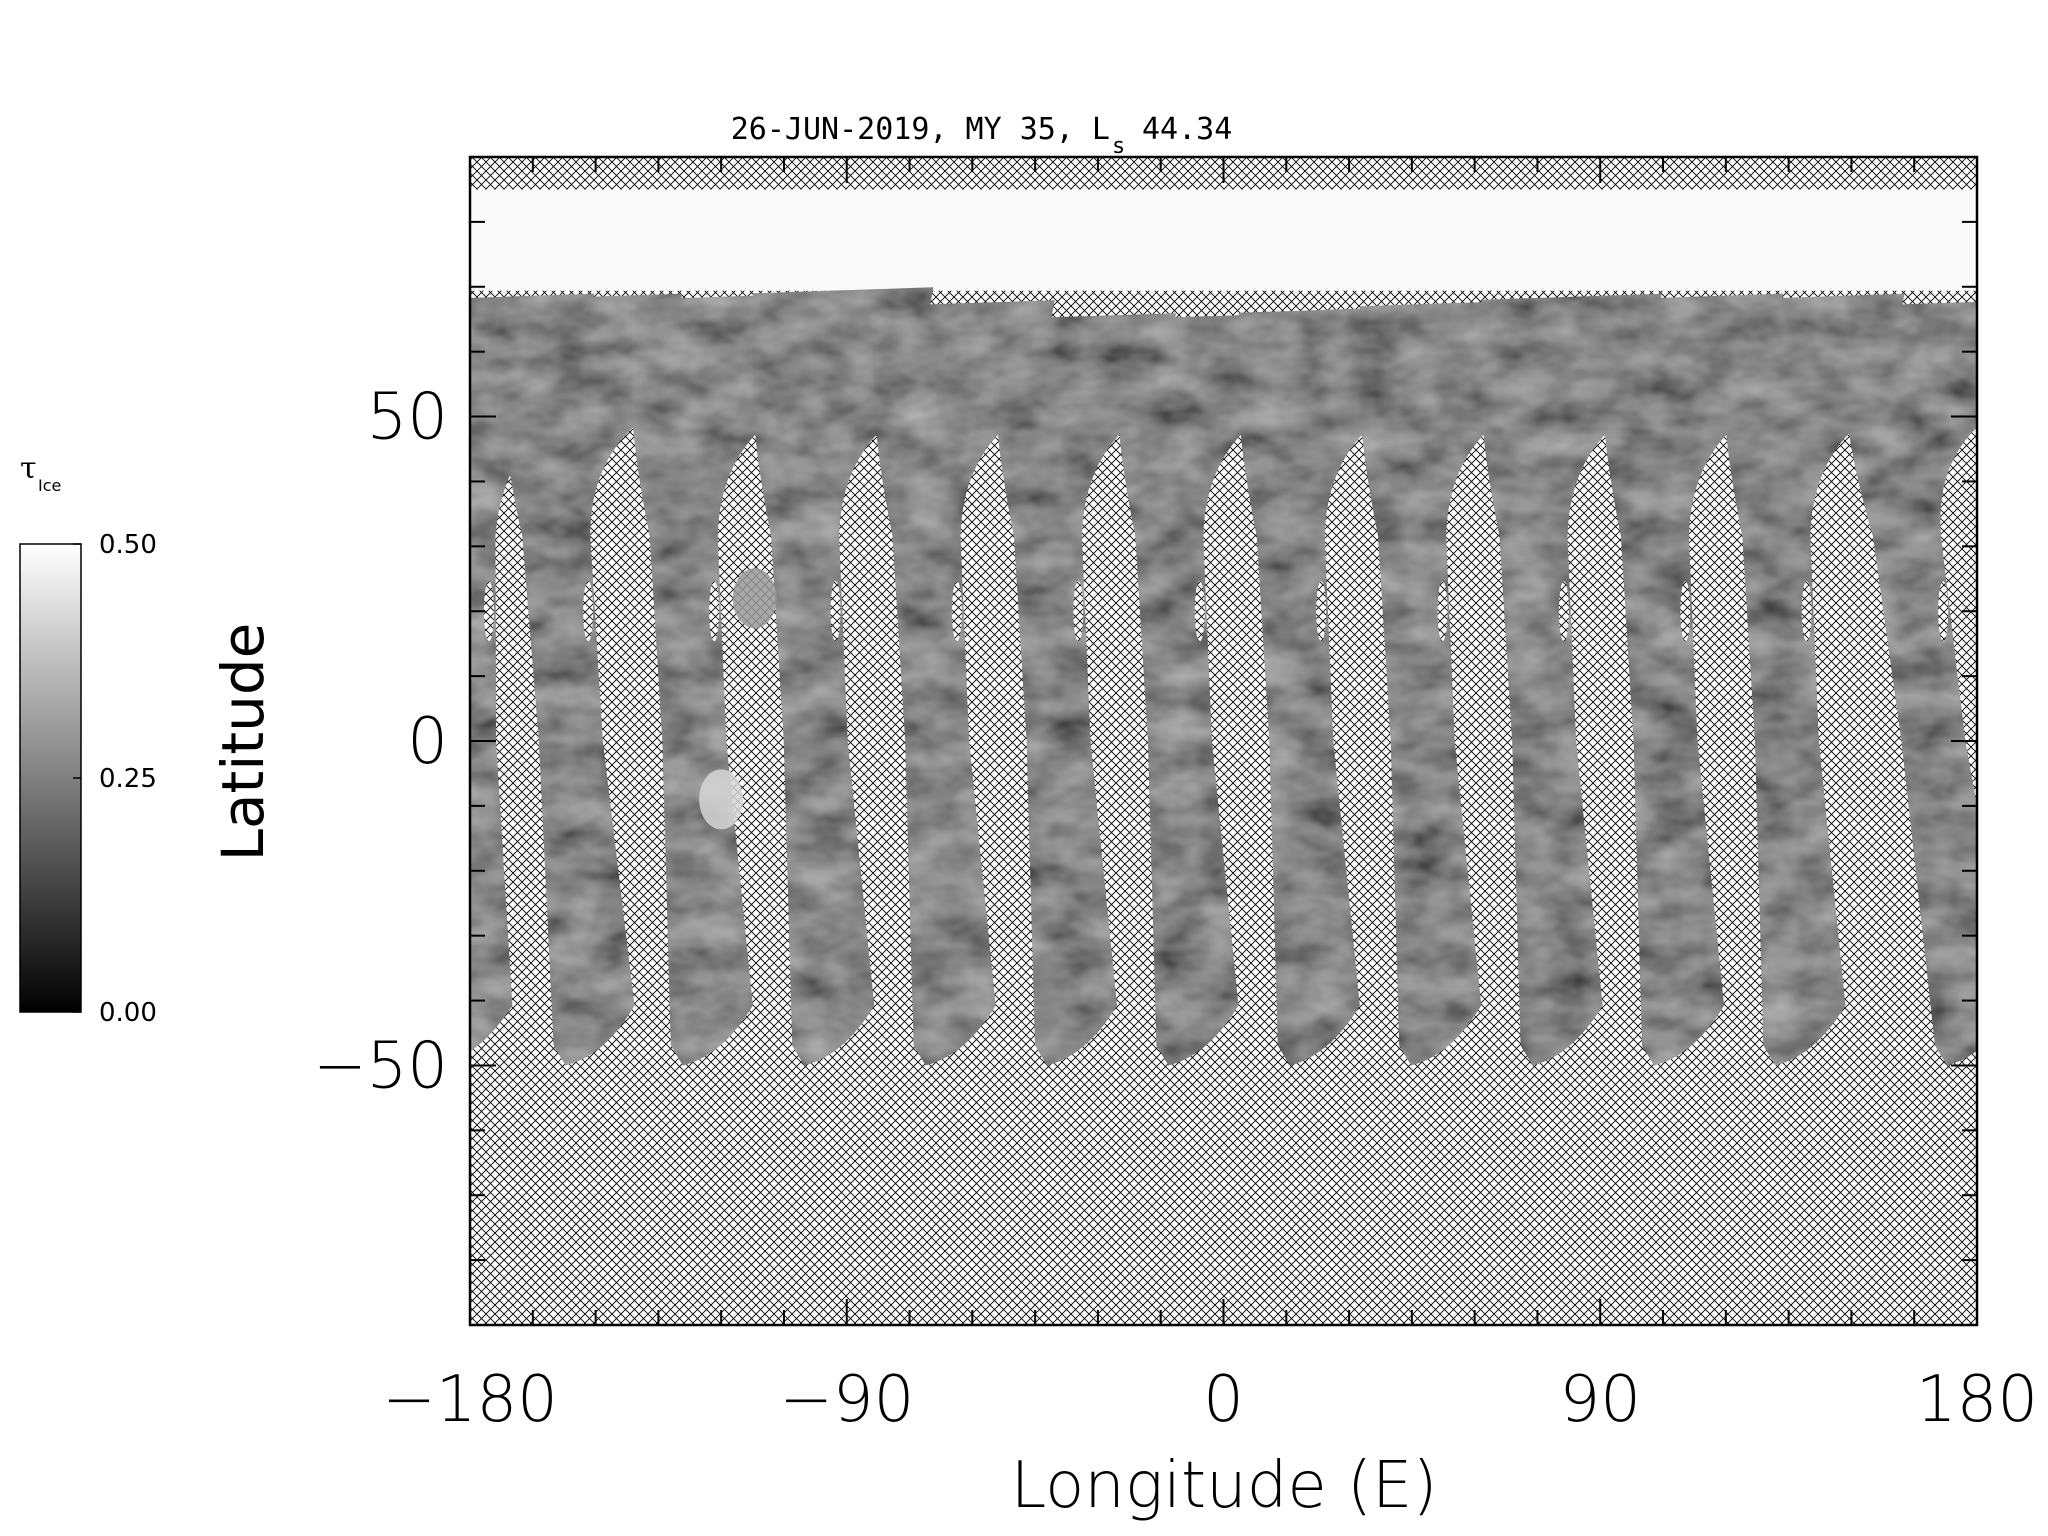 The height and width of the screenshot is (1536, 2048). What do you see at coordinates (427, 742) in the screenshot?
I see `y-tick-label: 0` at bounding box center [427, 742].